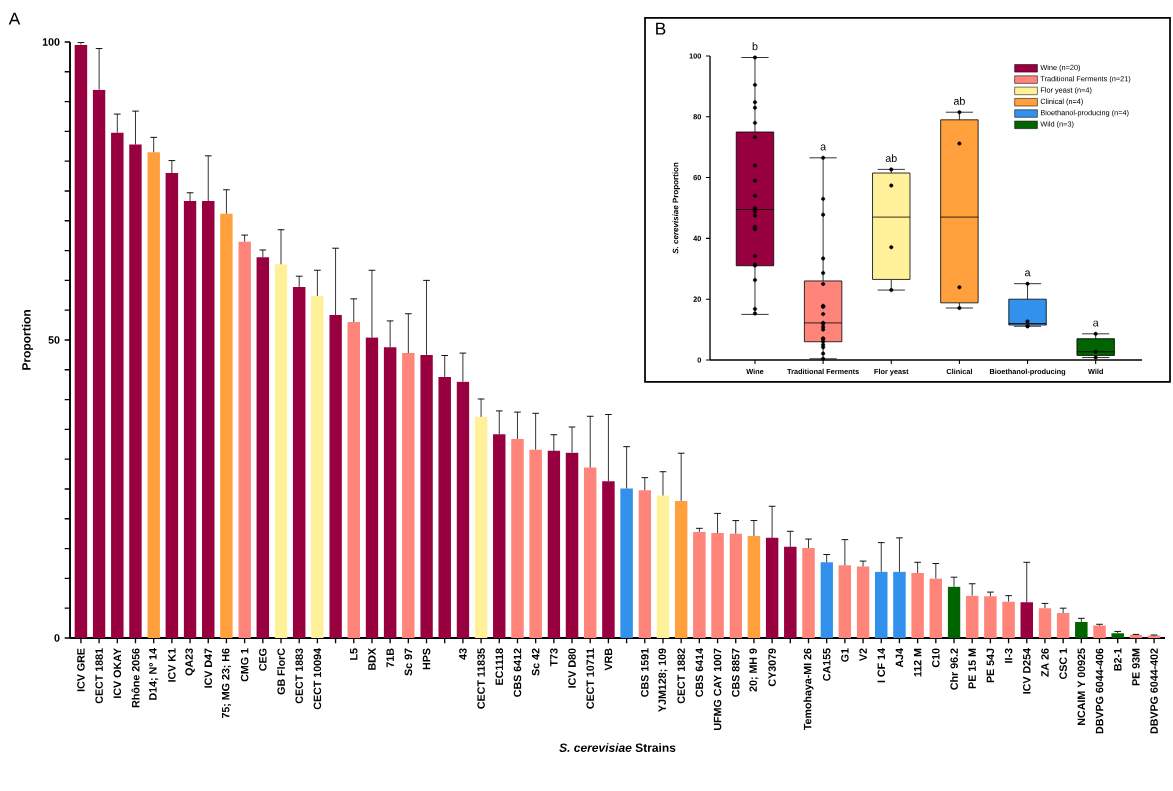  I want to click on x-tick-label: HPS, so click(426, 659).